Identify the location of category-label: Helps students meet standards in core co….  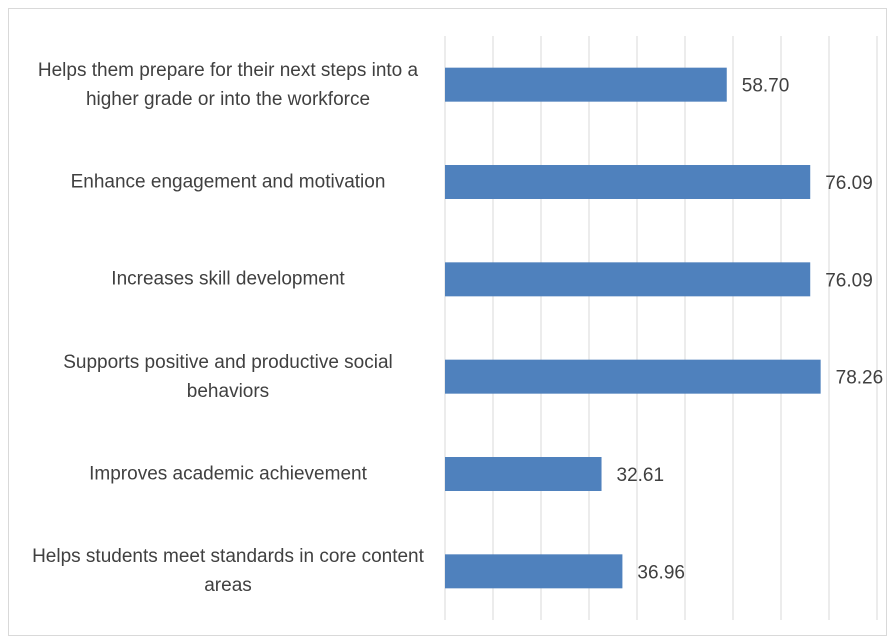
(228, 571).